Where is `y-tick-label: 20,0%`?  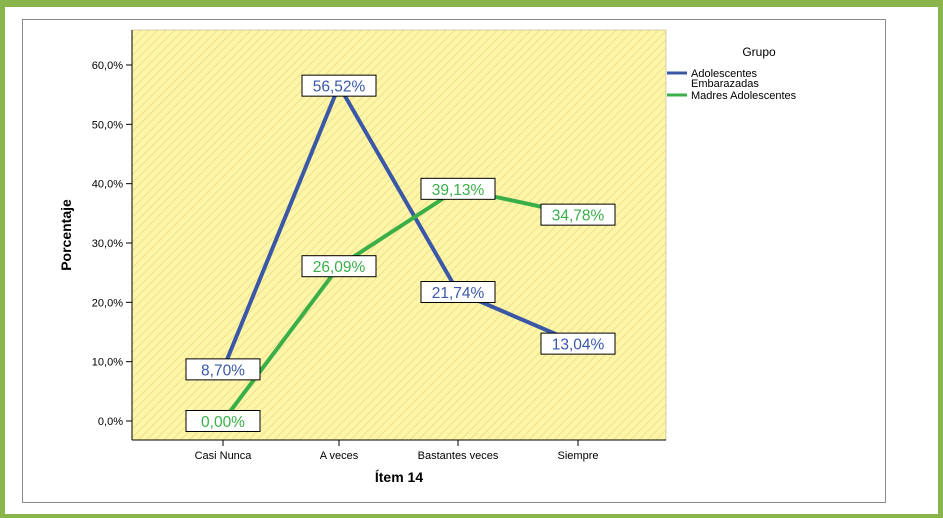 y-tick-label: 20,0% is located at coordinates (107, 303).